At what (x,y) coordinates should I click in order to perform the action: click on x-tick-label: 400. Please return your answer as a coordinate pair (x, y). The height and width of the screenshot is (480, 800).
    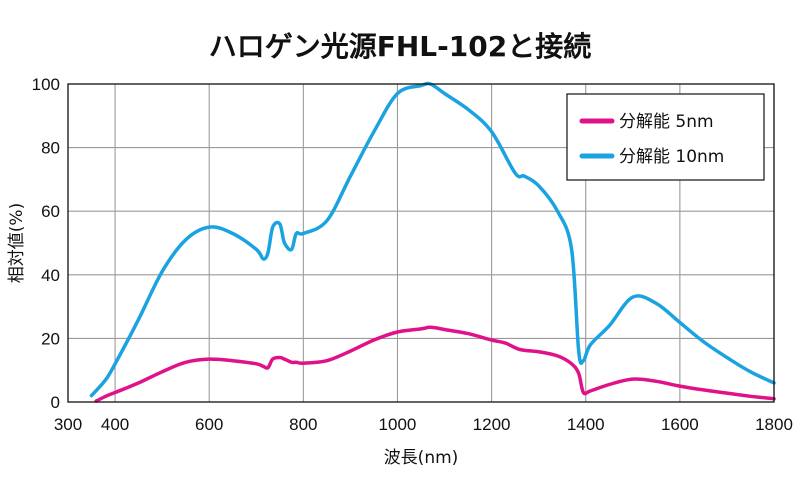
    Looking at the image, I should click on (115, 424).